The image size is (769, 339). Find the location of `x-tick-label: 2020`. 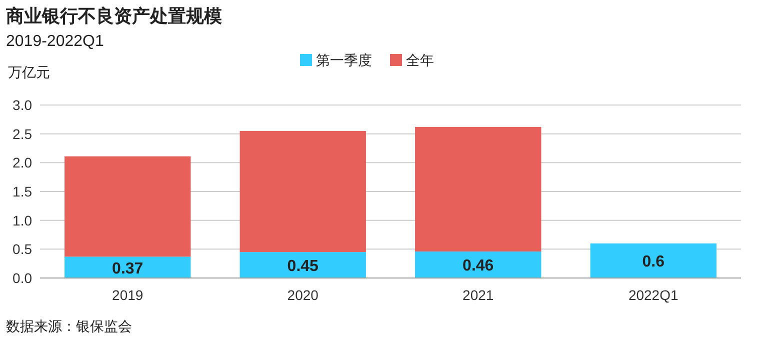

x-tick-label: 2020 is located at coordinates (303, 295).